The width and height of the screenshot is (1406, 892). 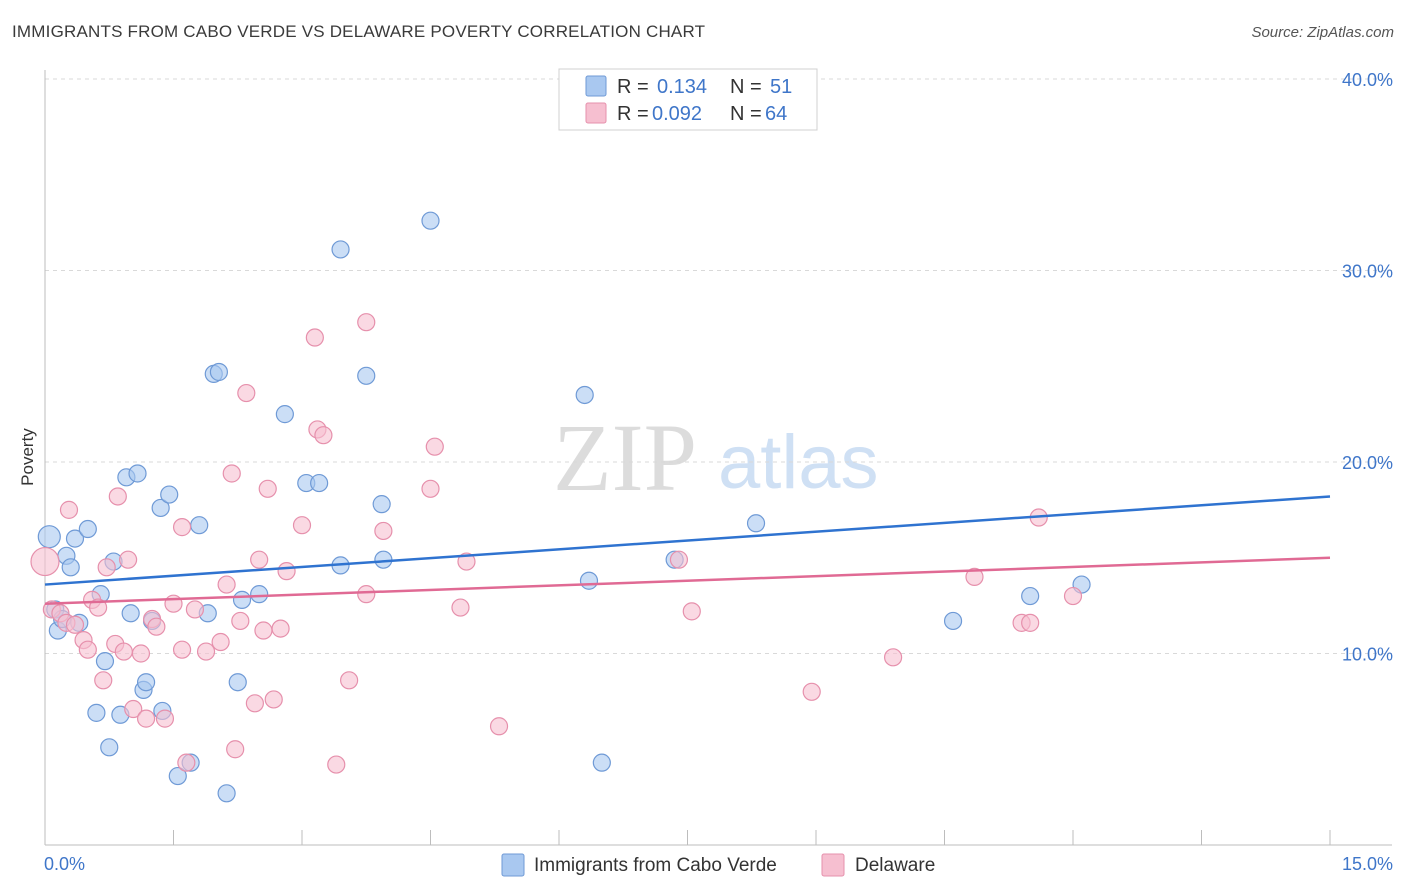 I want to click on y-tick-label: 40.0%, so click(x=1367, y=80).